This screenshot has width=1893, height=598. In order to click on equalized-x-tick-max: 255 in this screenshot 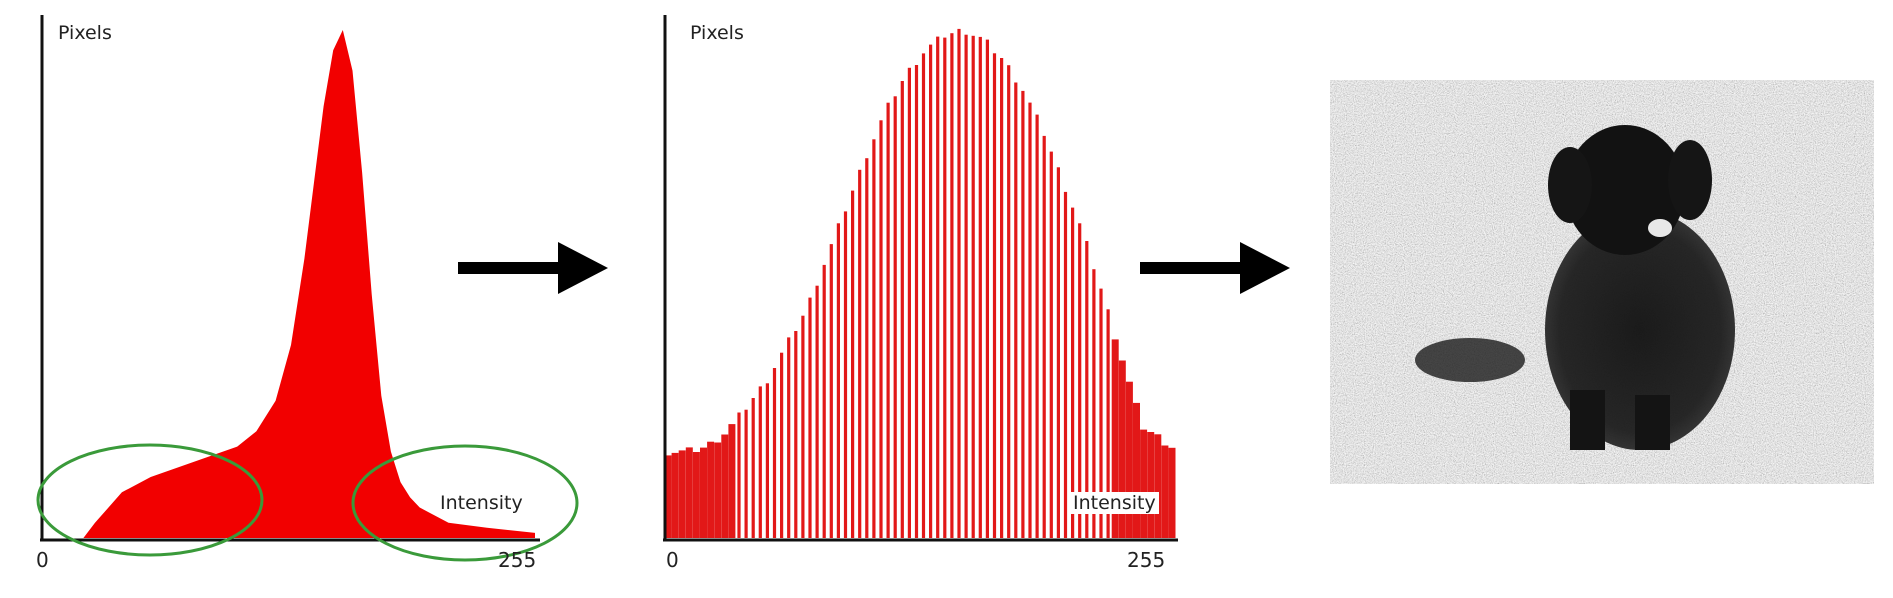, I will do `click(1146, 560)`.